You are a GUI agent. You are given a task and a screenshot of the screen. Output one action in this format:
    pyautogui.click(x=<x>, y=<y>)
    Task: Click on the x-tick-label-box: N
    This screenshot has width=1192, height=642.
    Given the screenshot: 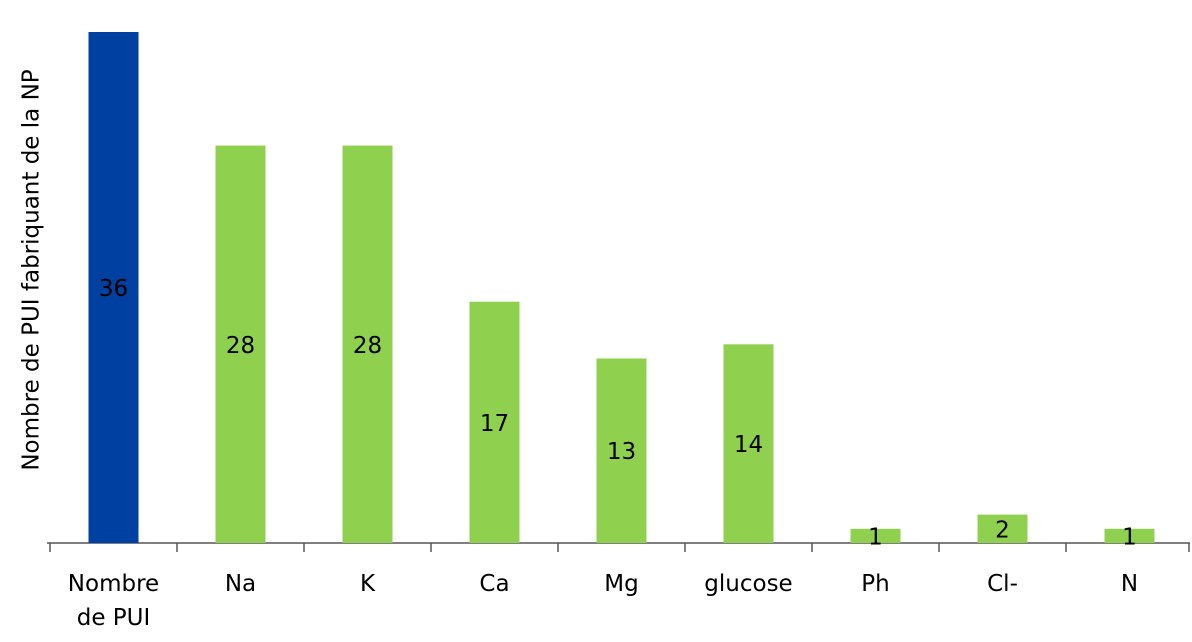 What is the action you would take?
    pyautogui.click(x=1129, y=584)
    